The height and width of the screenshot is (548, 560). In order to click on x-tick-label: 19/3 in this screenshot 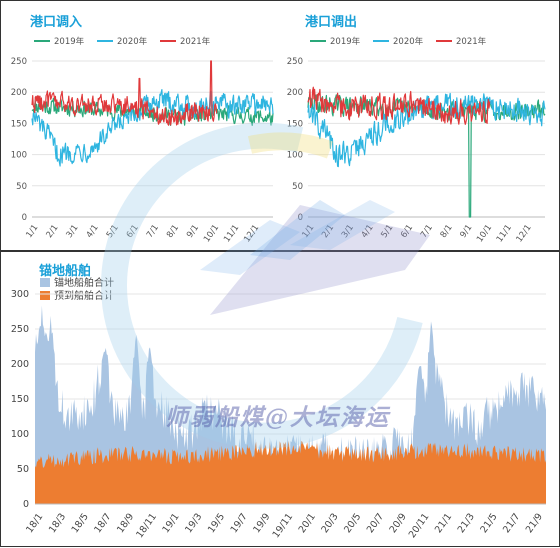, I will do `click(193, 523)`.